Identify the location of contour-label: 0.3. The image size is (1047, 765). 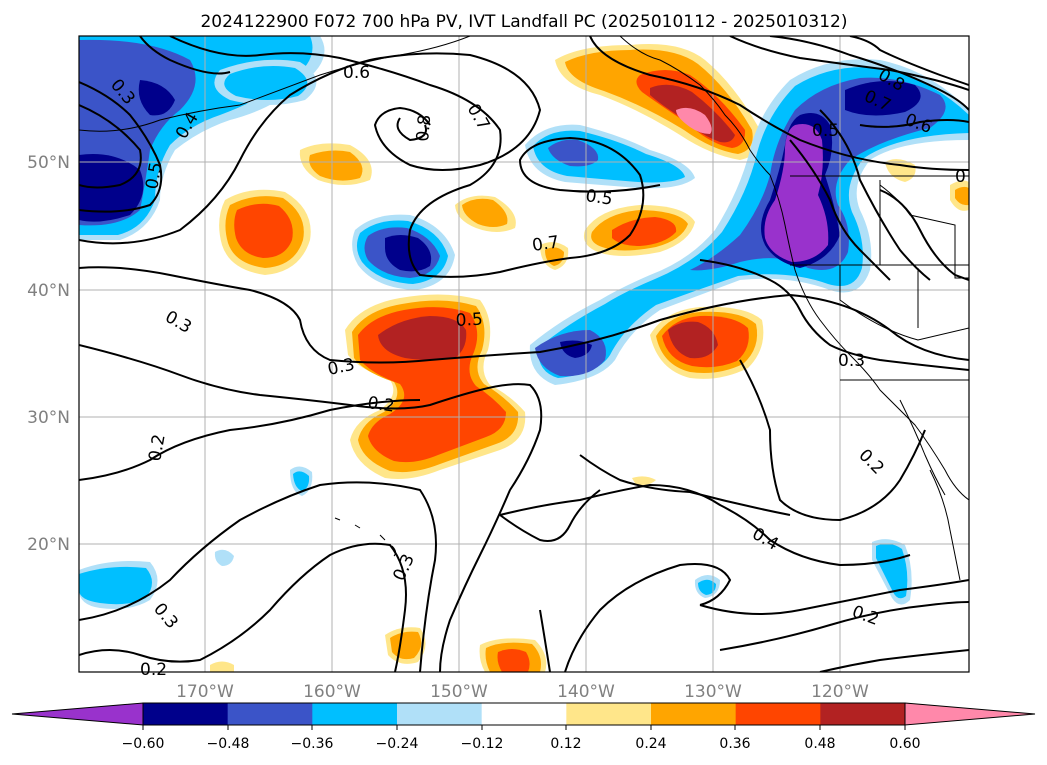
(851, 361).